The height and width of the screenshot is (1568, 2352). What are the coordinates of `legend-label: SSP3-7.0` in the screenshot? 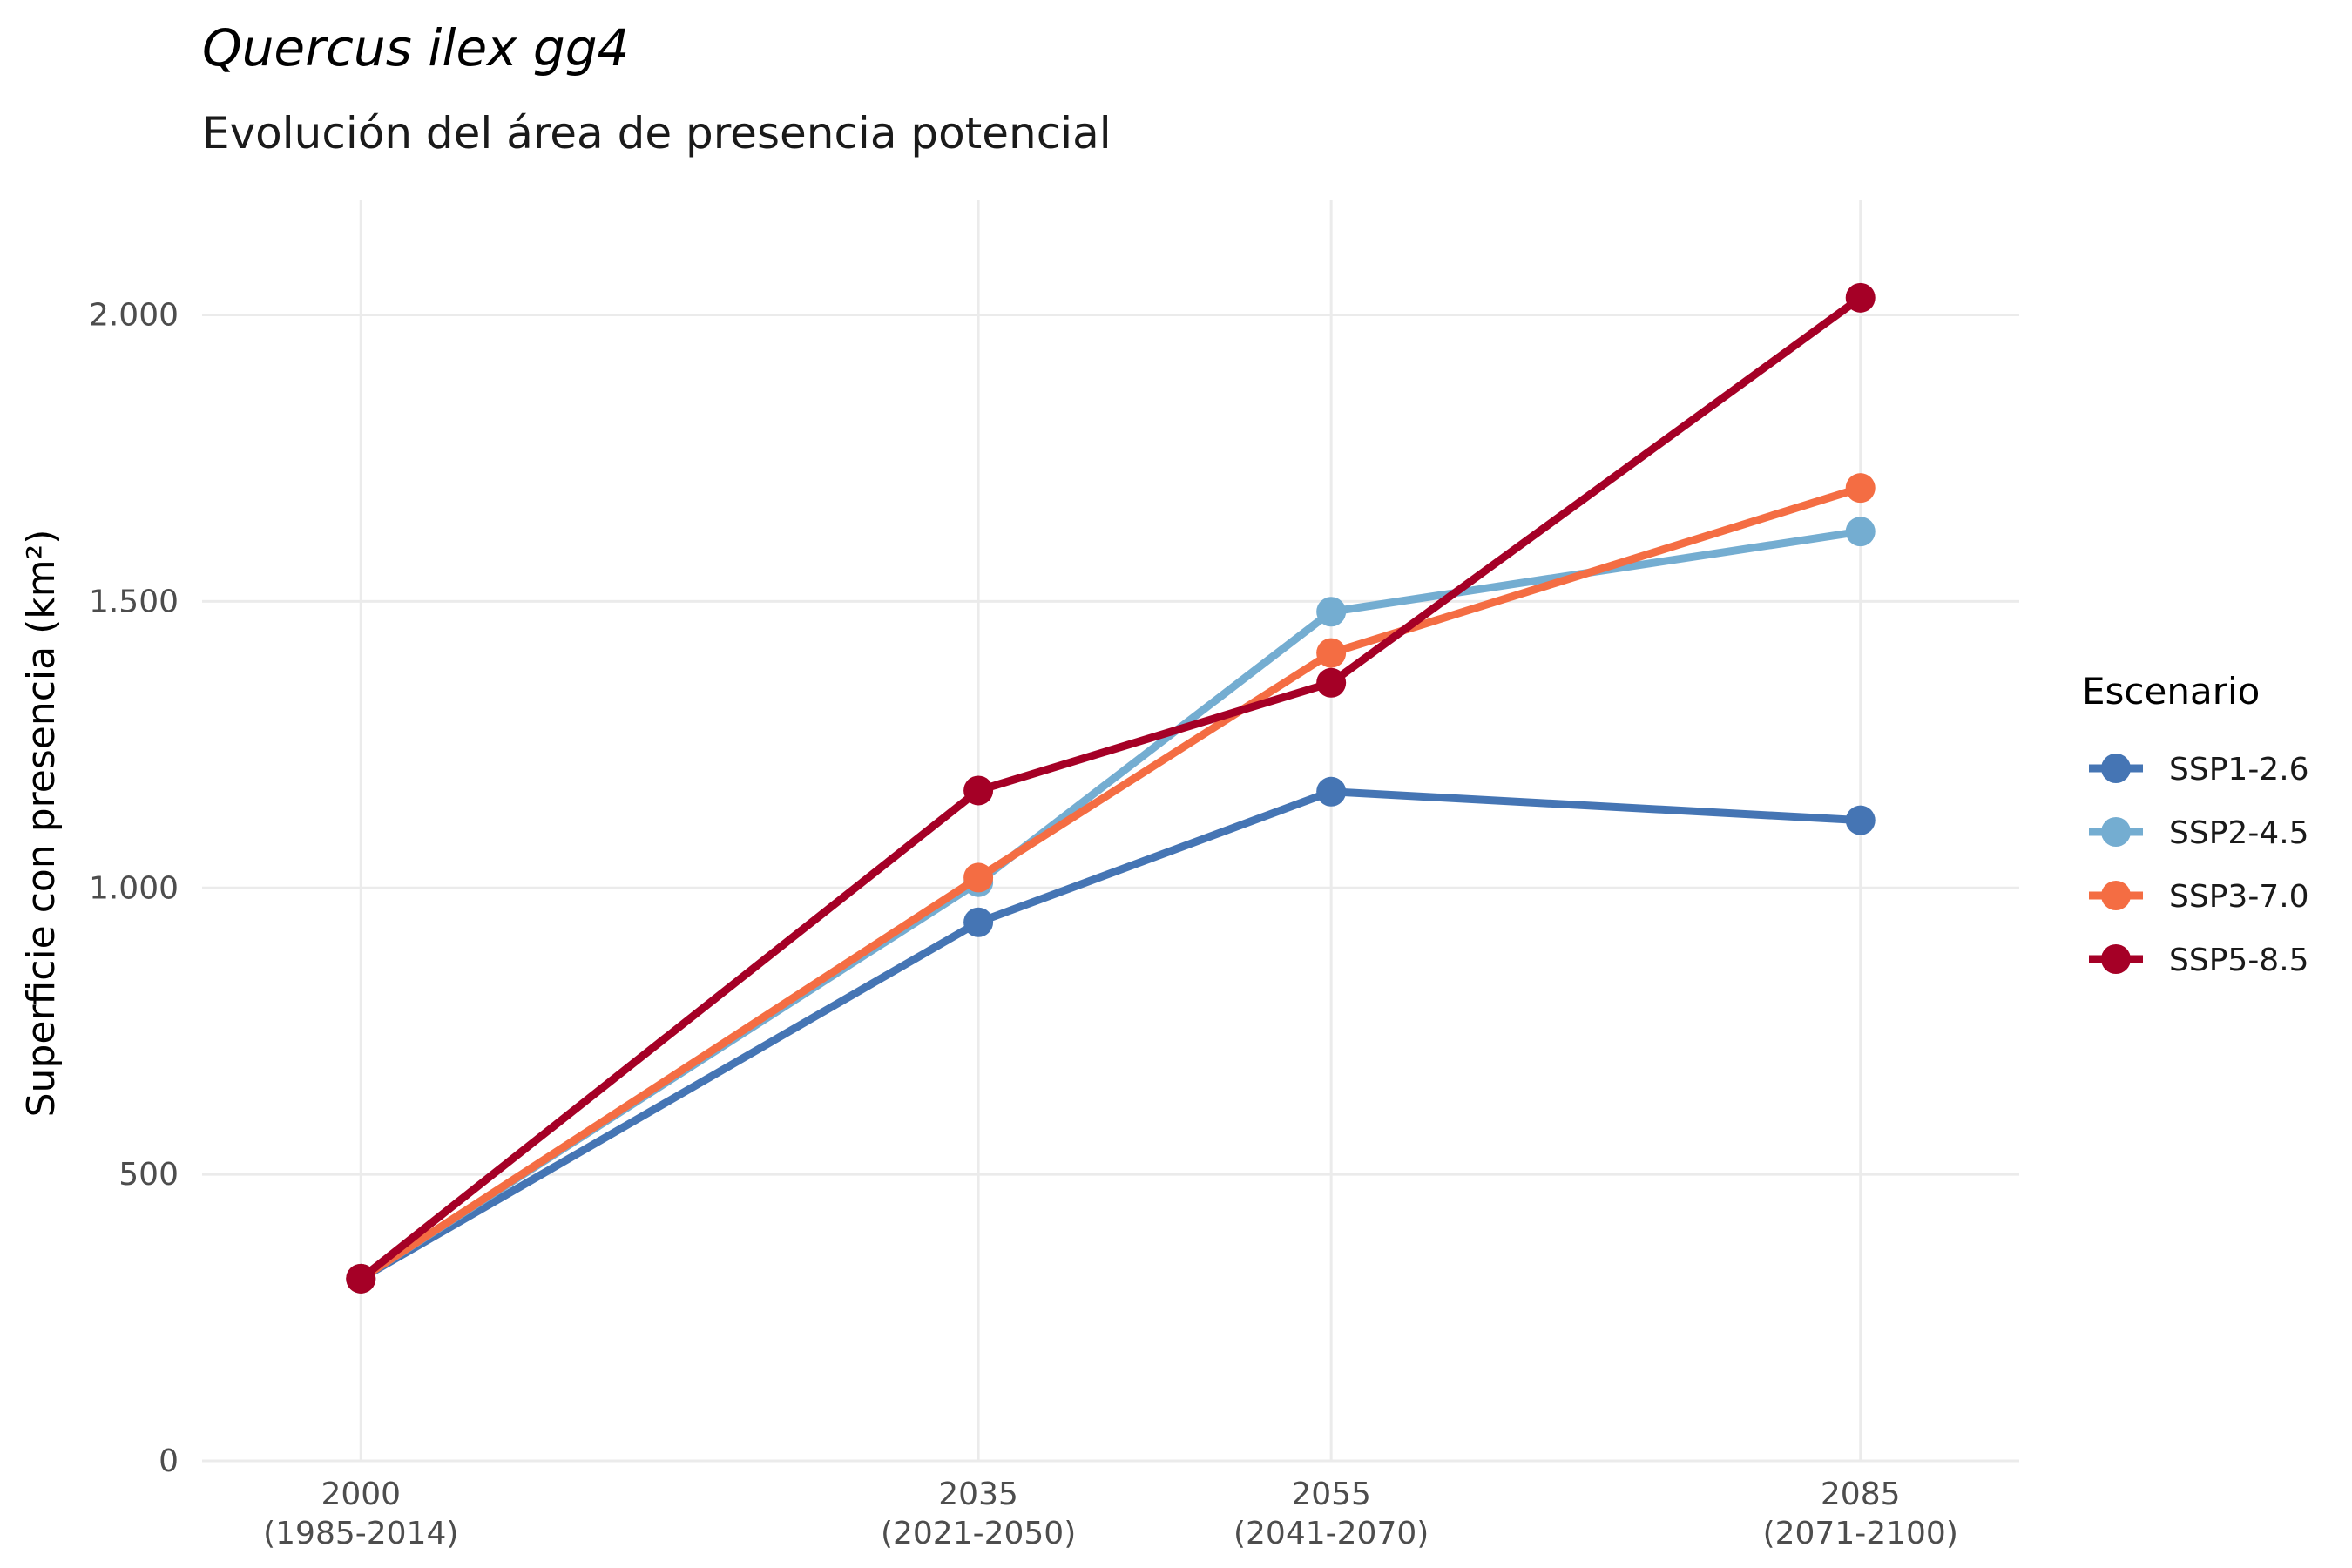 It's located at (2239, 897).